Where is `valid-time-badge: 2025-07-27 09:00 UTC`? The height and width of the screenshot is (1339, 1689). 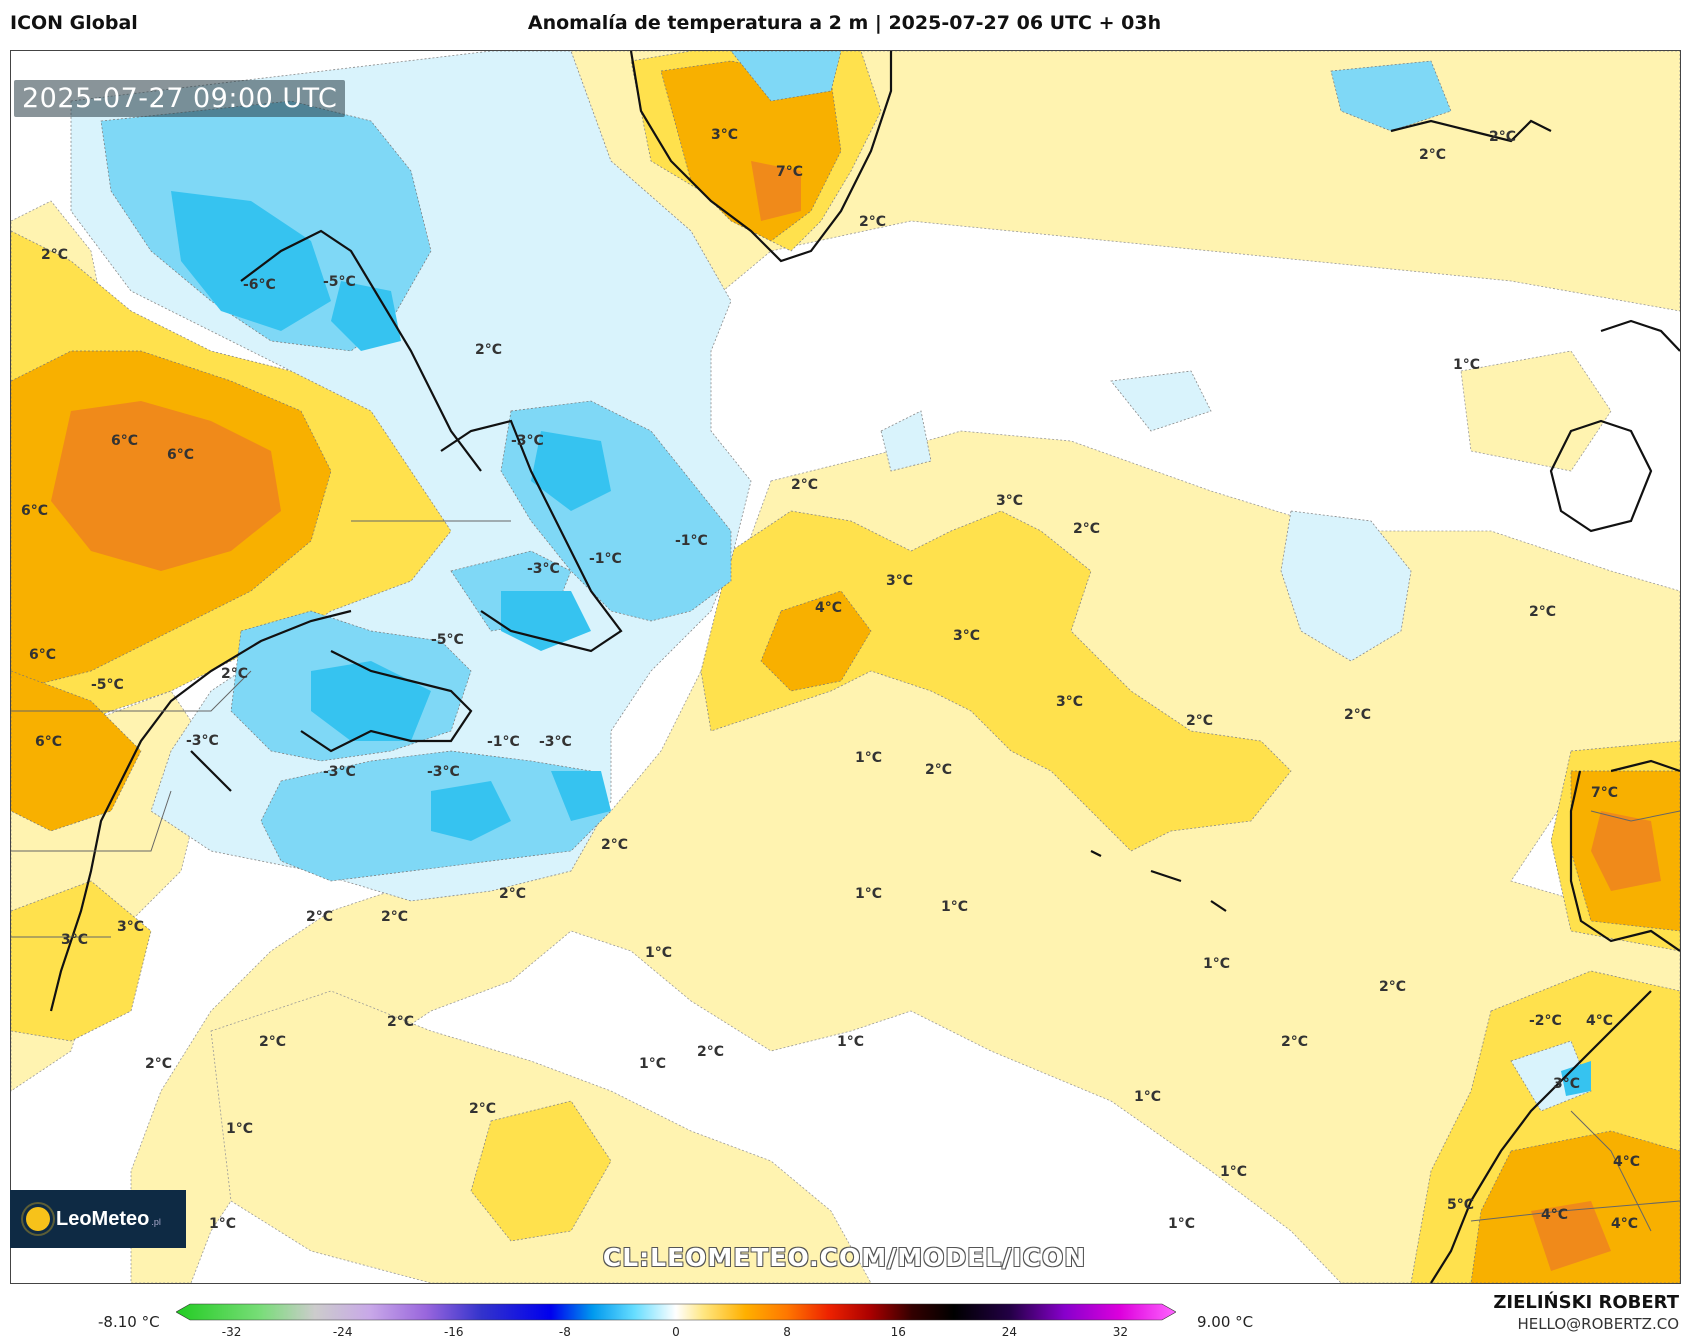 valid-time-badge: 2025-07-27 09:00 UTC is located at coordinates (180, 98).